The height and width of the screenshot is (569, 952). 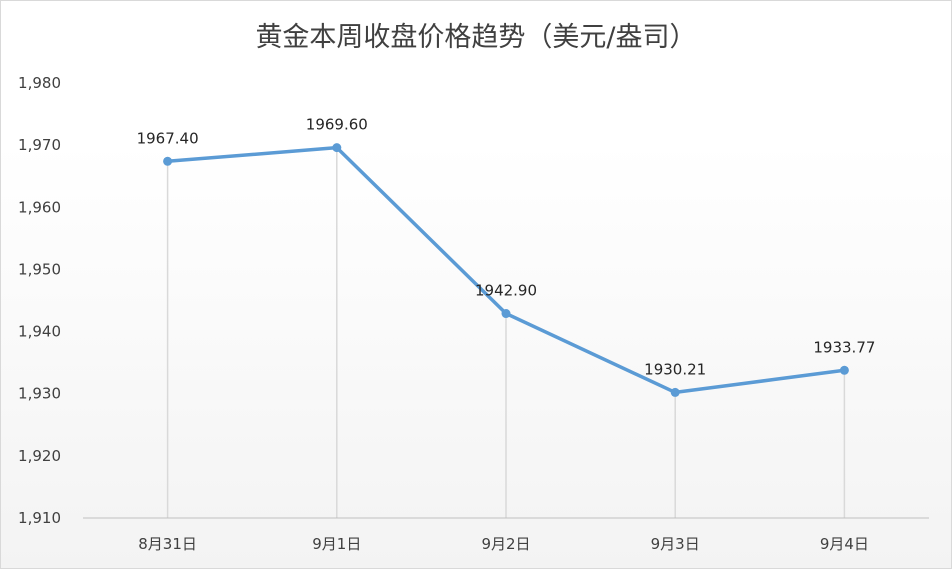 What do you see at coordinates (844, 544) in the screenshot?
I see `x-tick-label: 9月4日` at bounding box center [844, 544].